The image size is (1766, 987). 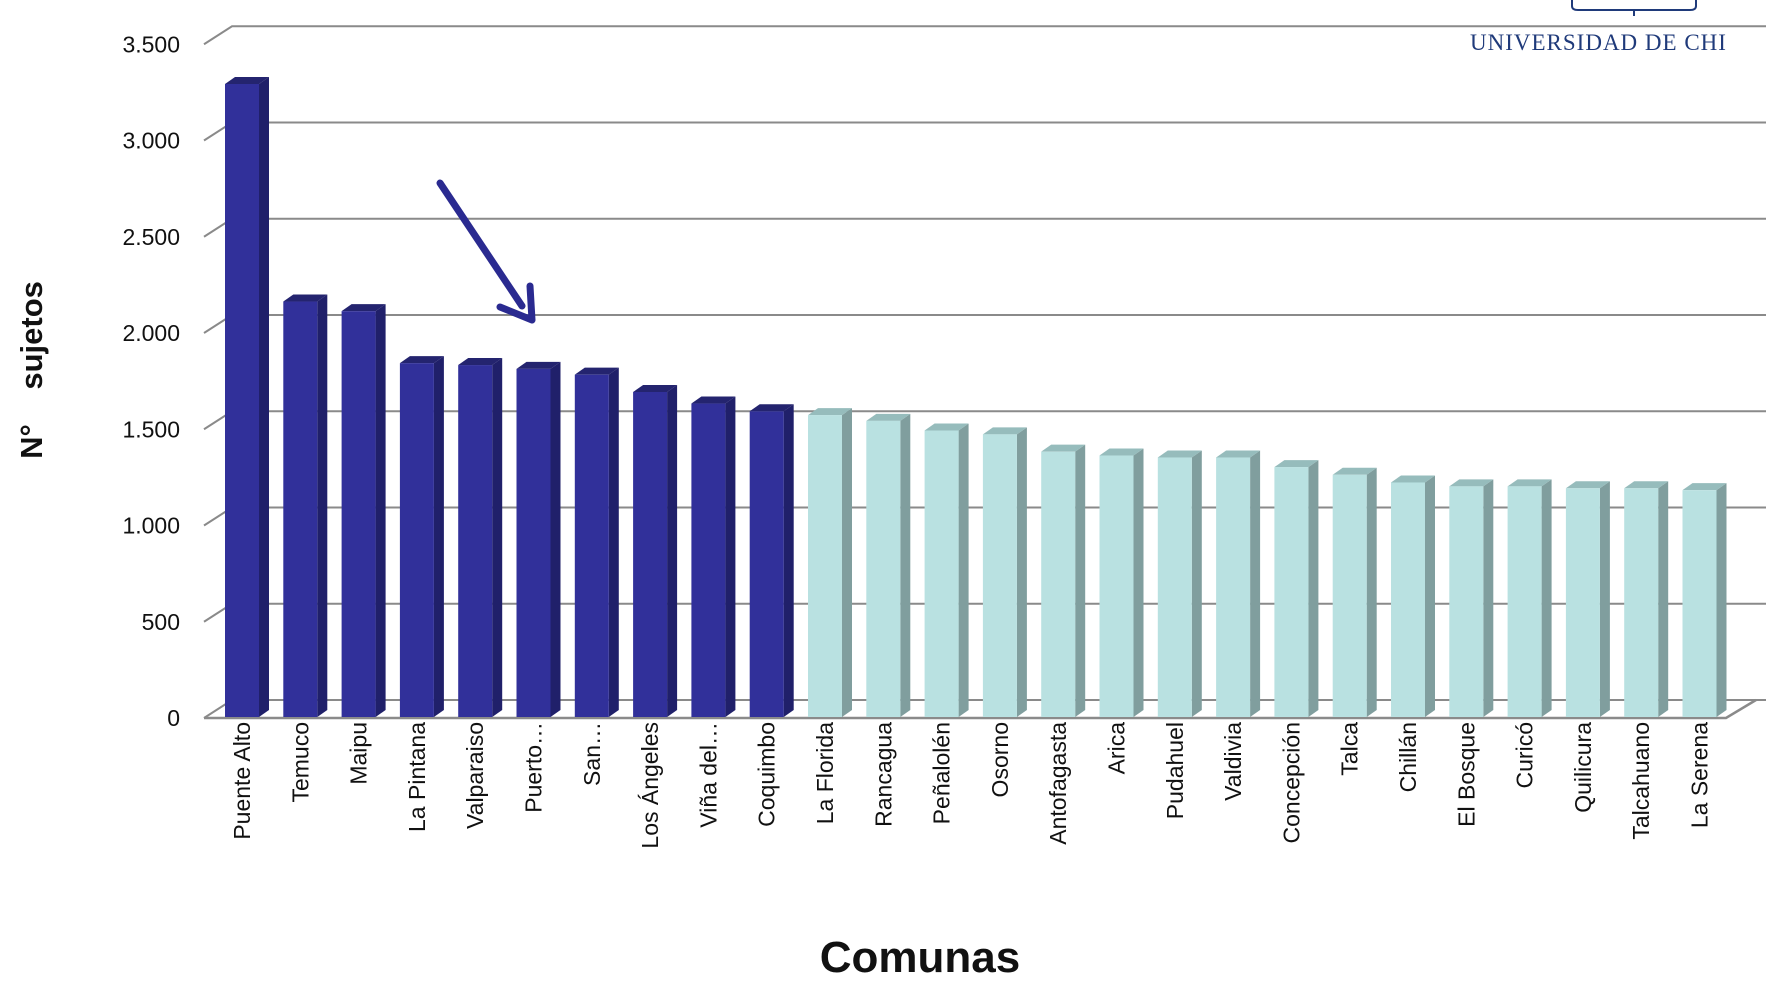 I want to click on x-category-label: Valdivia, so click(x=1233, y=761).